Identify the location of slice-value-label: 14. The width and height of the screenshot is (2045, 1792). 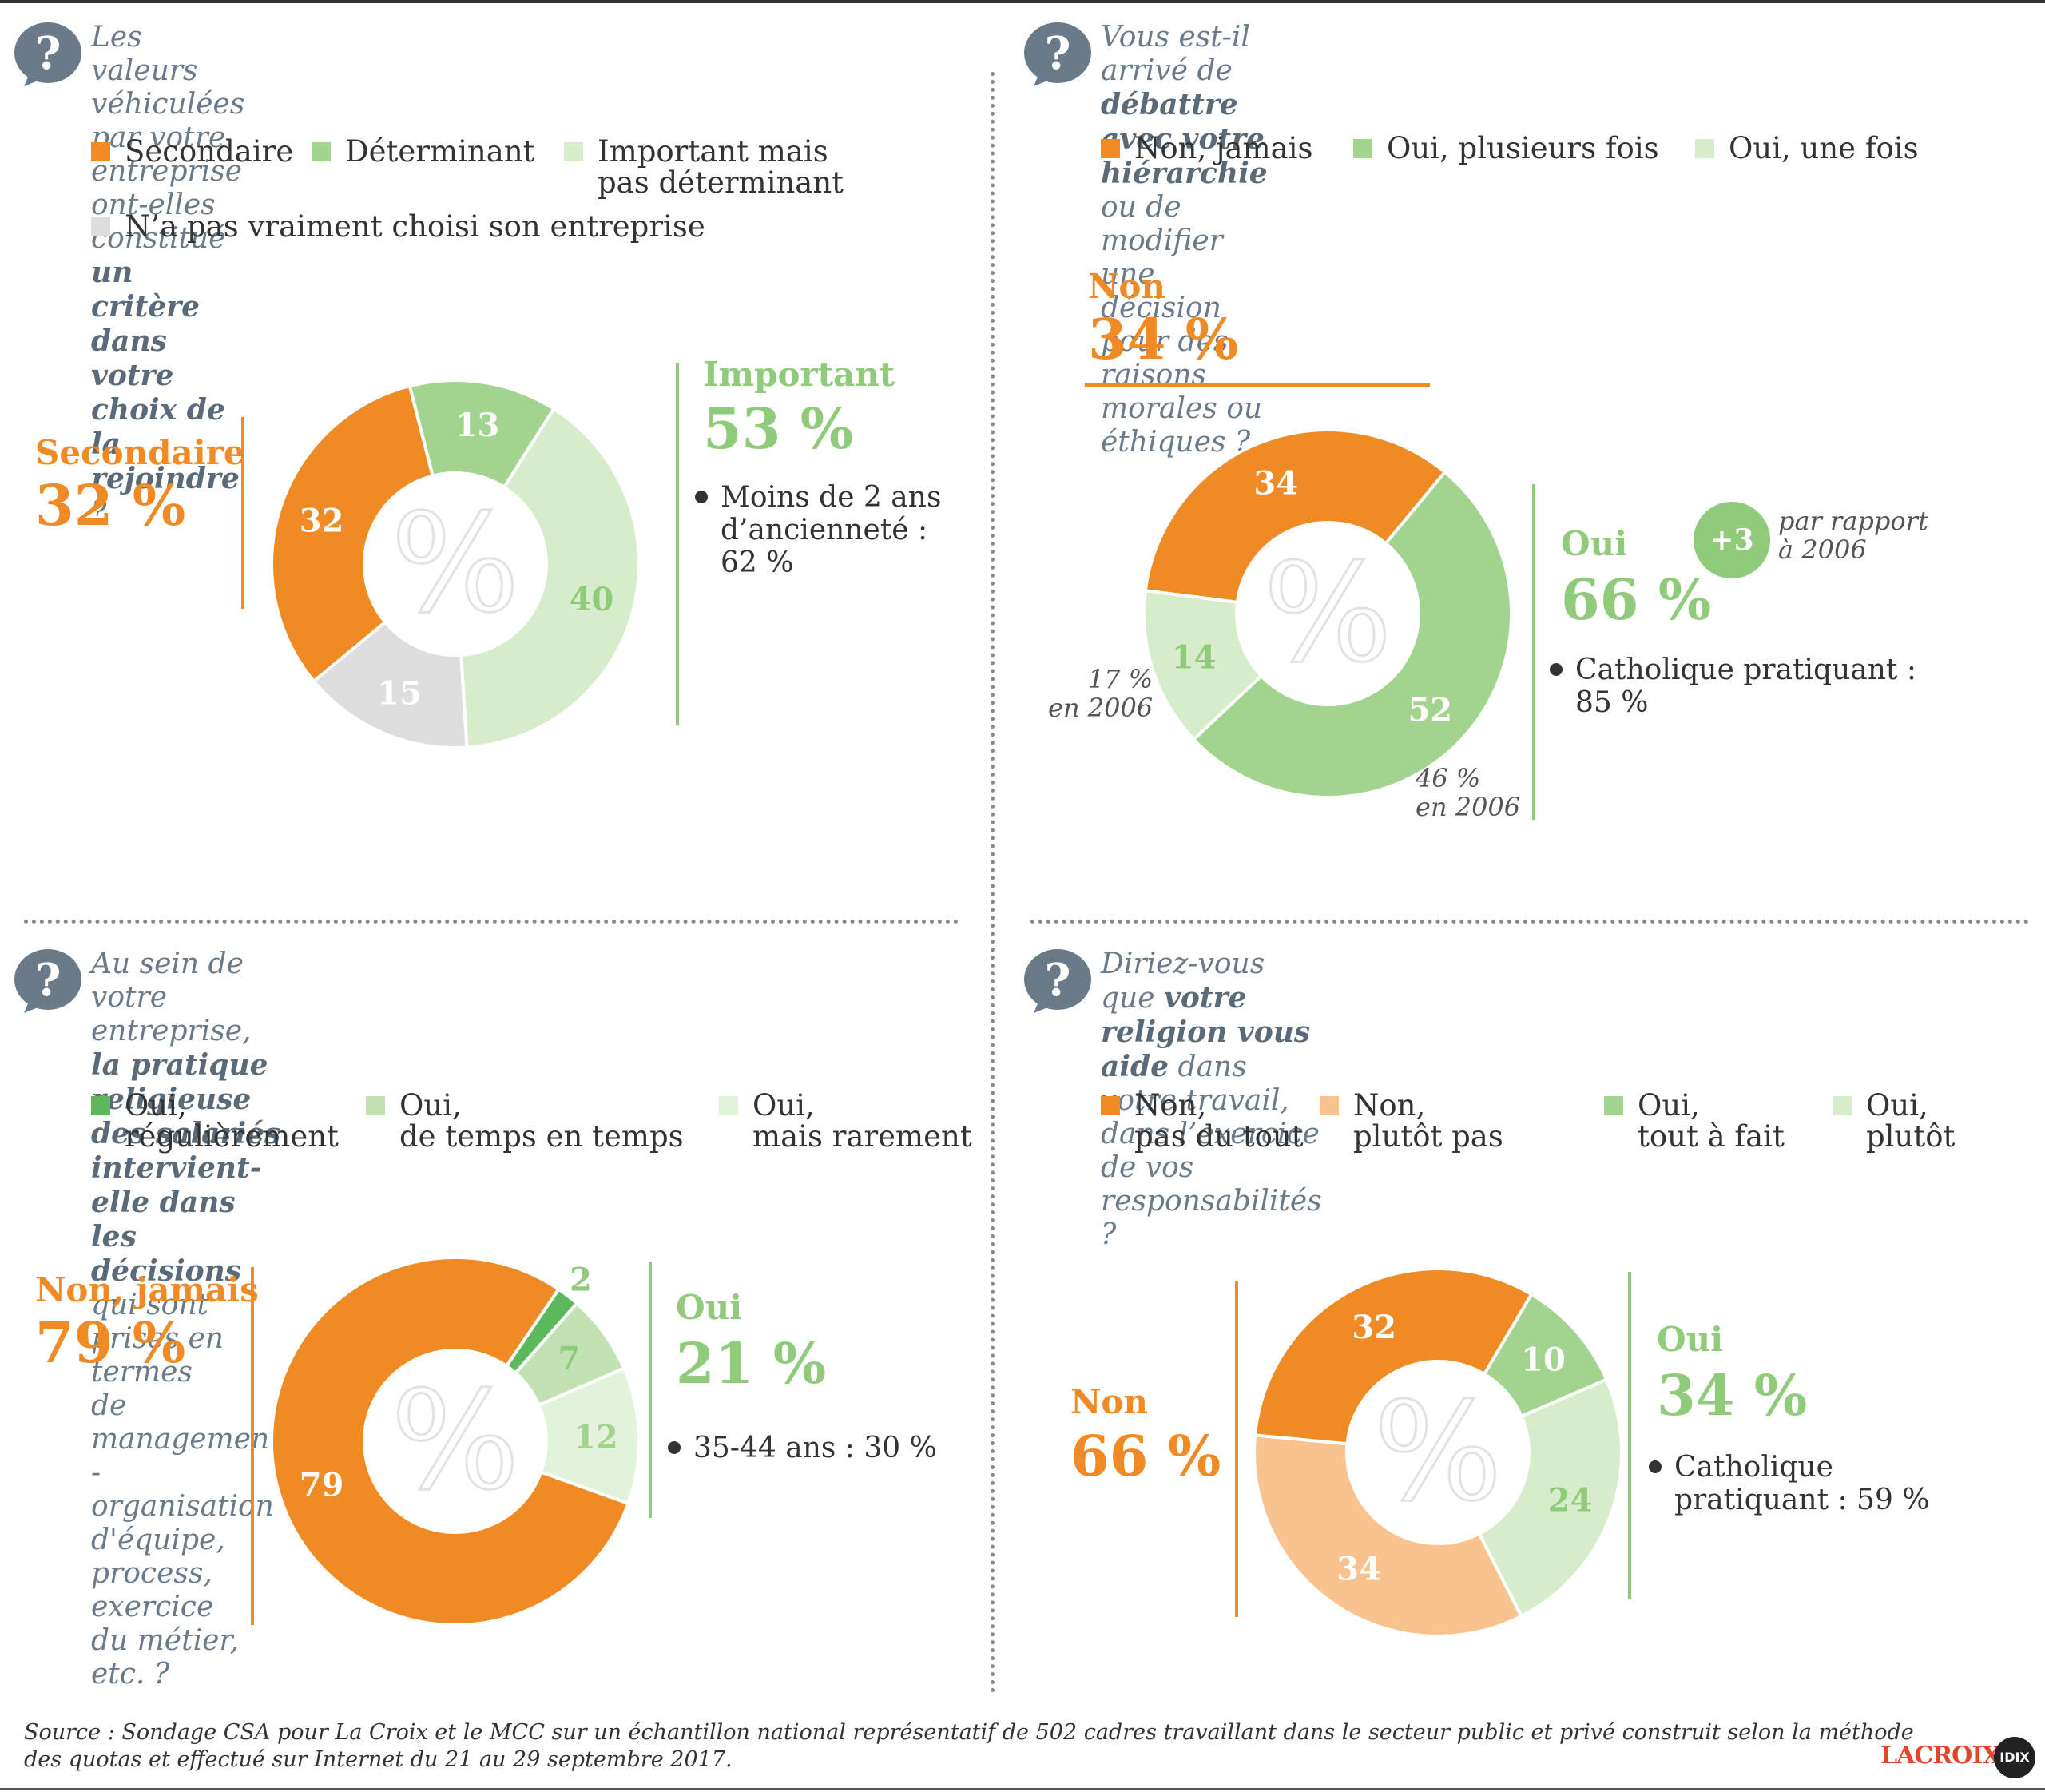
(1194, 657).